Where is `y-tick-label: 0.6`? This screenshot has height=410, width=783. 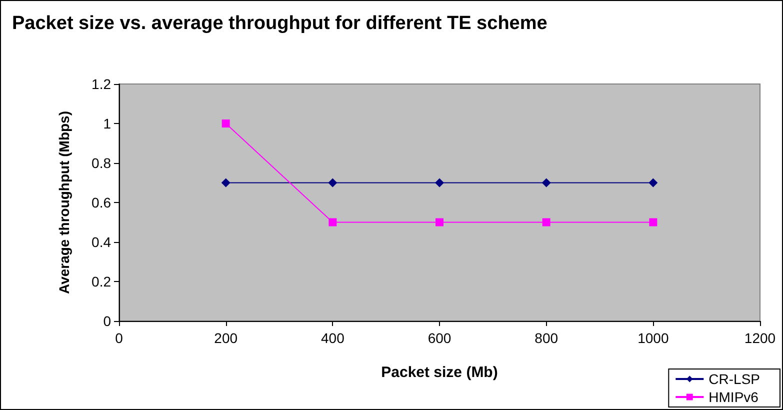 y-tick-label: 0.6 is located at coordinates (102, 202).